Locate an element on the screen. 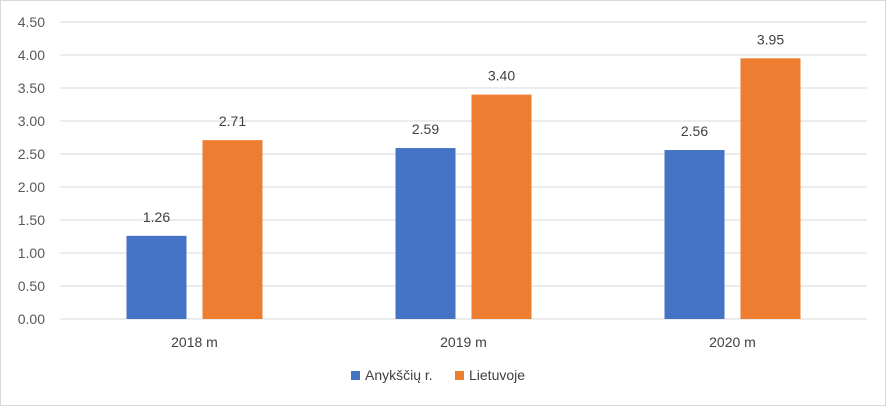 The width and height of the screenshot is (886, 410). x-category-label: 2019 m is located at coordinates (463, 342).